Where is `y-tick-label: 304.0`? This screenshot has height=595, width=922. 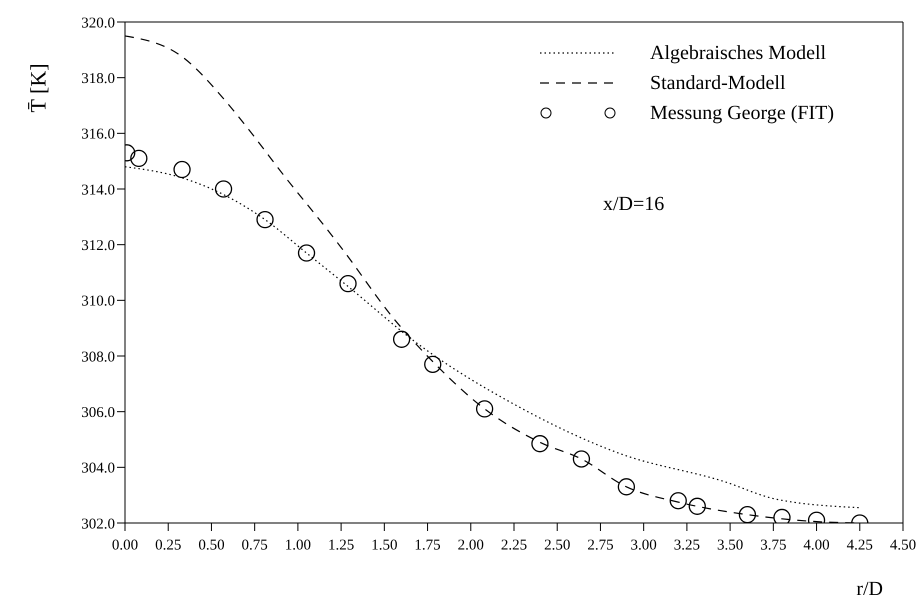 y-tick-label: 304.0 is located at coordinates (98, 468).